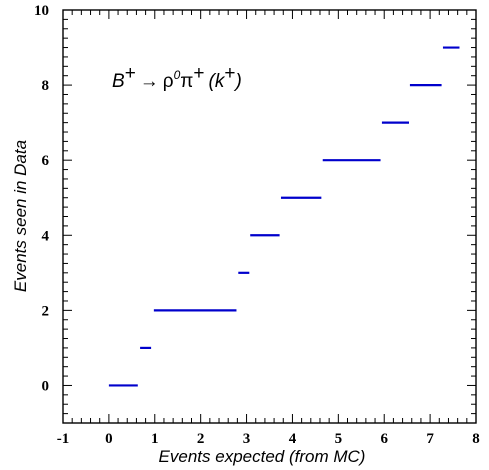 This screenshot has height=470, width=489. I want to click on decay-annotation: B+ → ρ0π+ (k+), so click(177, 77).